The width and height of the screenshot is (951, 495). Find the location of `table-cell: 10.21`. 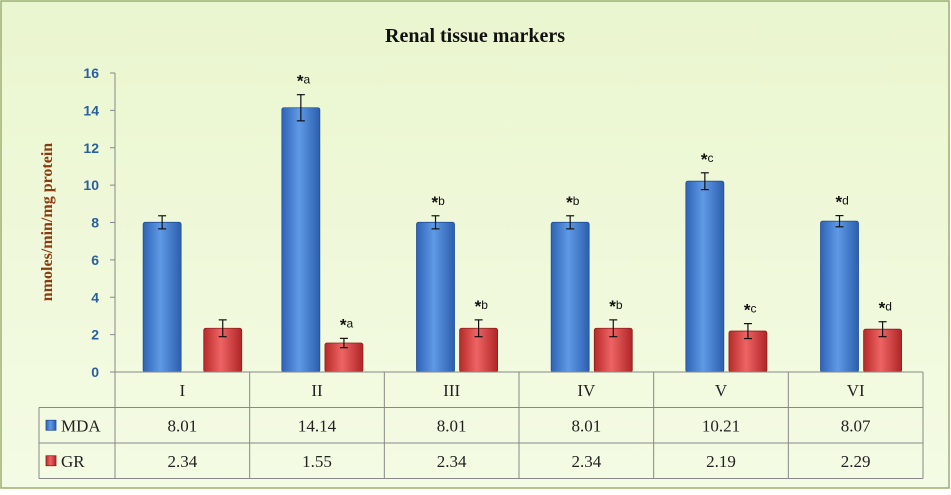

table-cell: 10.21 is located at coordinates (721, 425).